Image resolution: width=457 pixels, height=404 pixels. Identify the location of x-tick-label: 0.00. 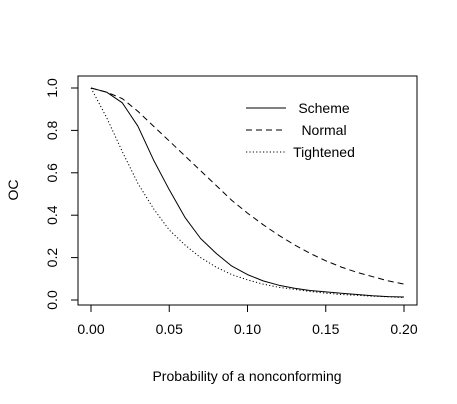
(90, 329).